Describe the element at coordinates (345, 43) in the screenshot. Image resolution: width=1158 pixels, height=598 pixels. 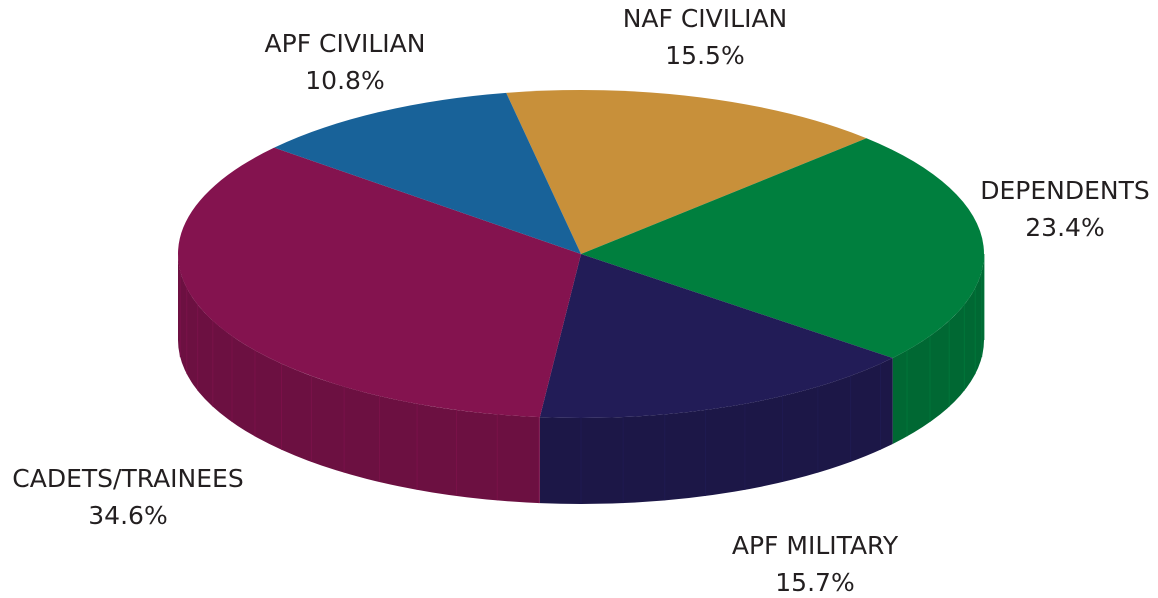
I see `slice-label: APF CIVILIAN` at that location.